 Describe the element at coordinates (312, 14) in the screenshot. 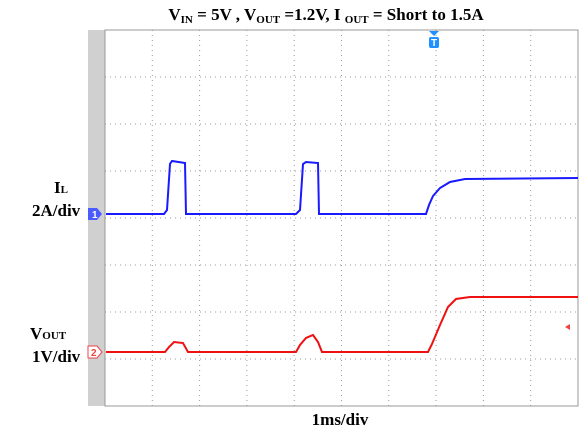

I see `title-part: =1.2V, I` at that location.